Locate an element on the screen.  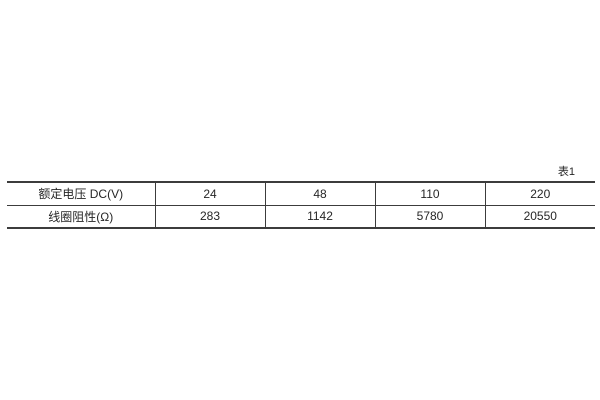
coil-resistance-value-cell: 20550 is located at coordinates (539, 216).